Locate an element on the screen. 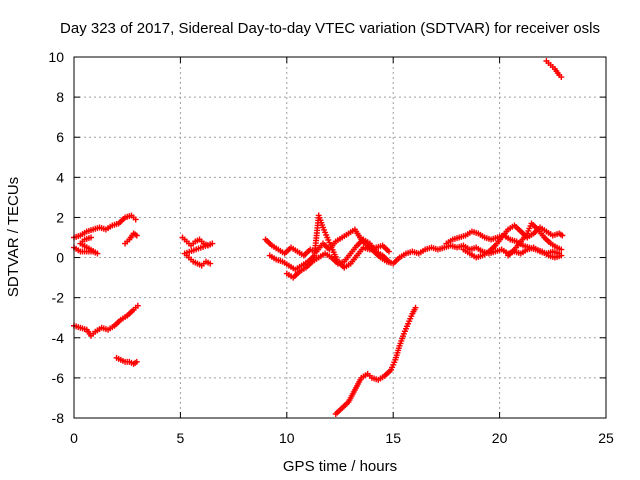  x-tick-label: 25 is located at coordinates (606, 438).